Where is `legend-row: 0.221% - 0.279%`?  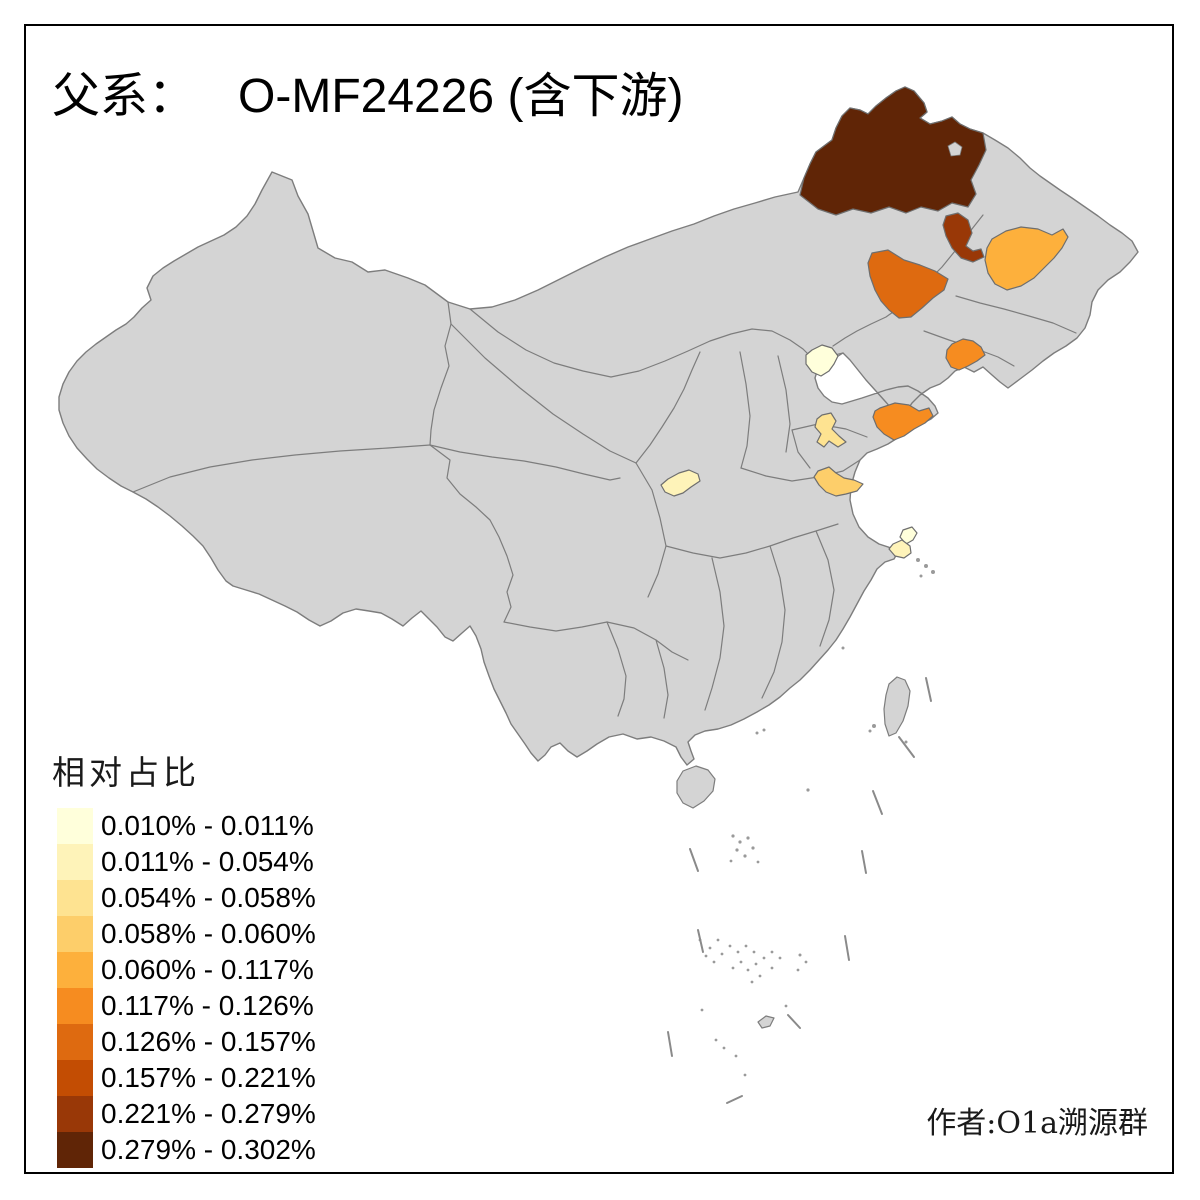
legend-row: 0.221% - 0.279% is located at coordinates (184, 1114).